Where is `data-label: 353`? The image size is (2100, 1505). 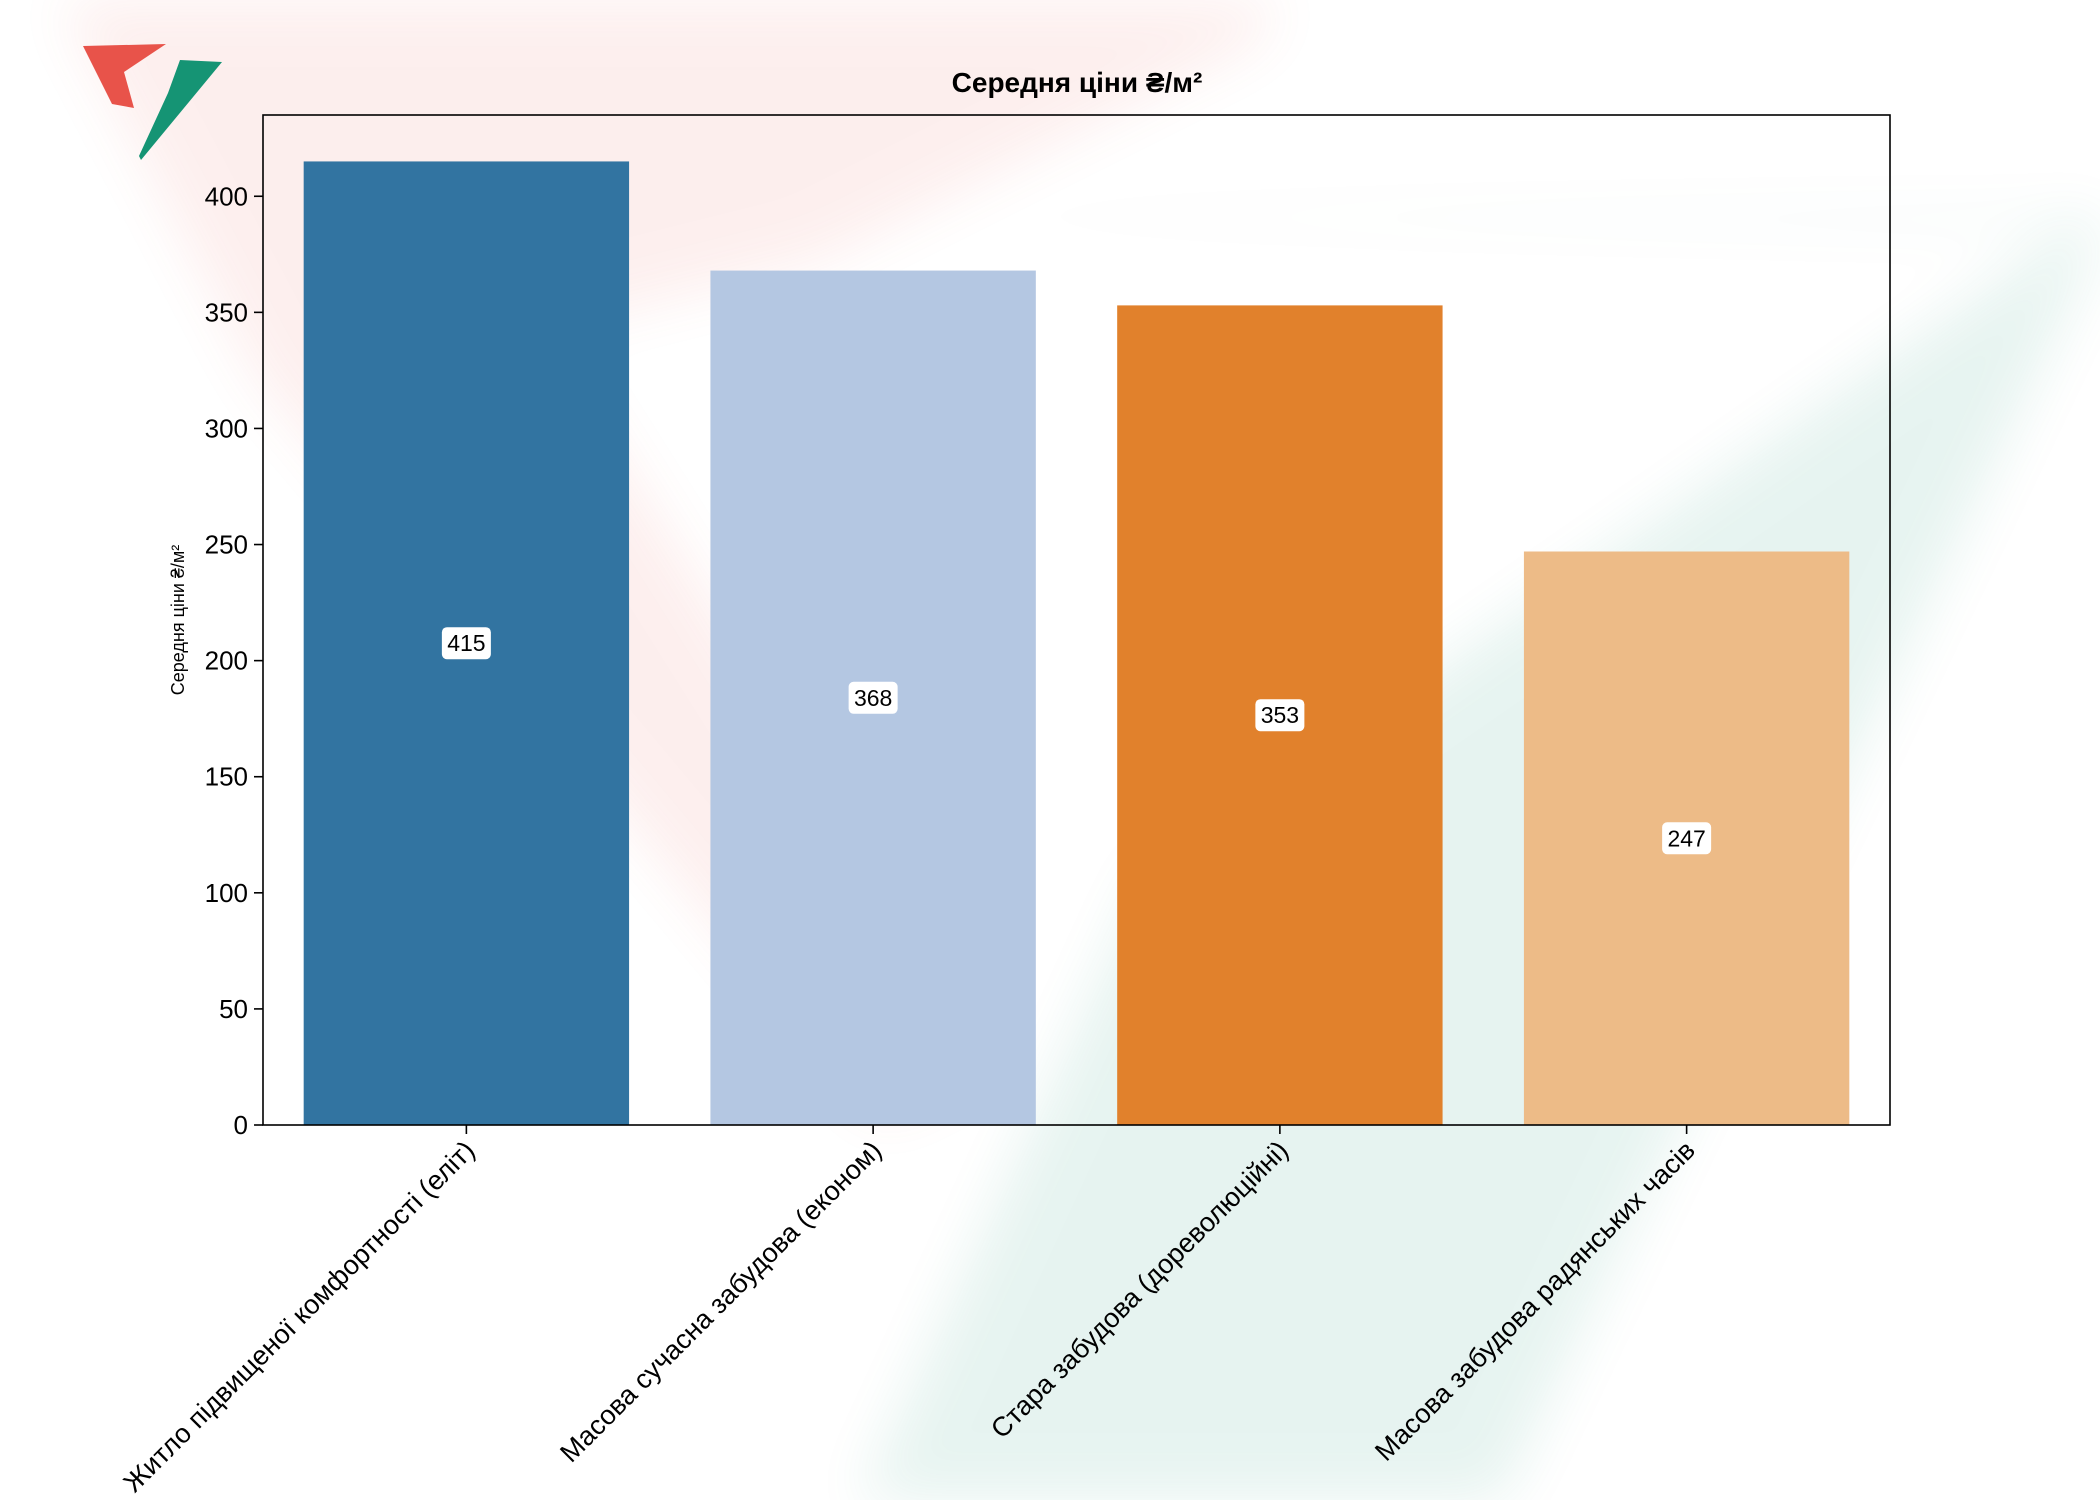 data-label: 353 is located at coordinates (1280, 715).